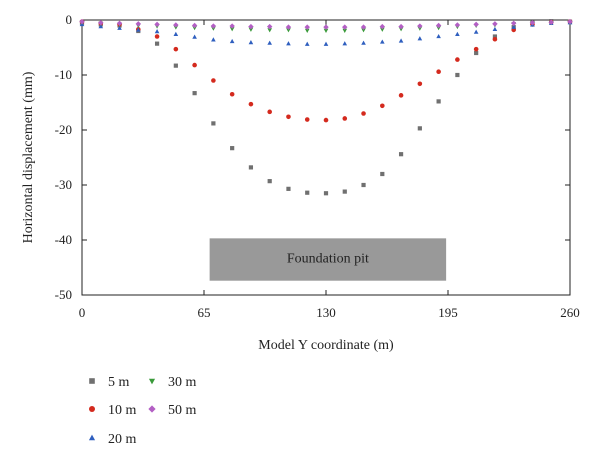 Image resolution: width=600 pixels, height=465 pixels. I want to click on y-tick-label: -40, so click(63, 239).